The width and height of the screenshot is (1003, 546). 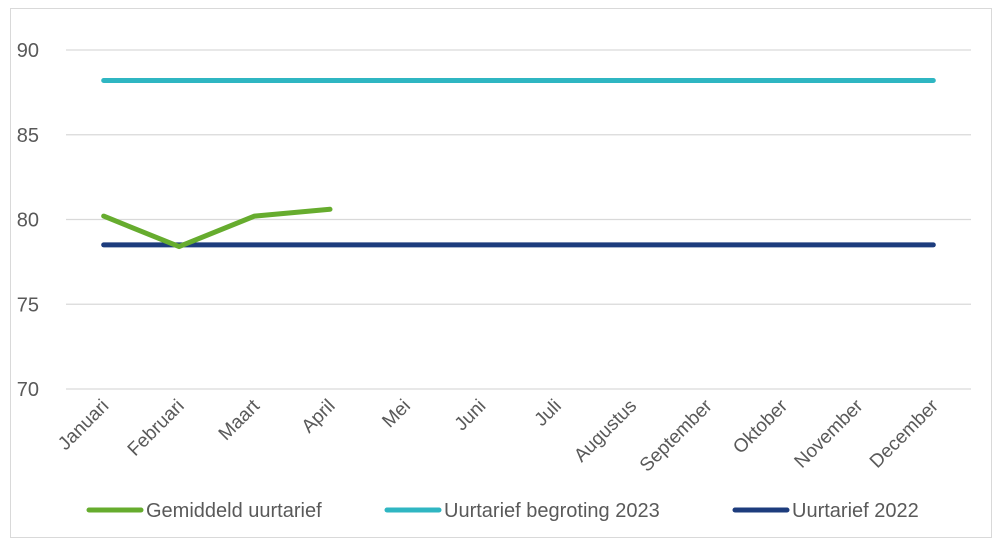 I want to click on y-axis-ticks: 90 85 80 75 70, so click(x=28, y=220).